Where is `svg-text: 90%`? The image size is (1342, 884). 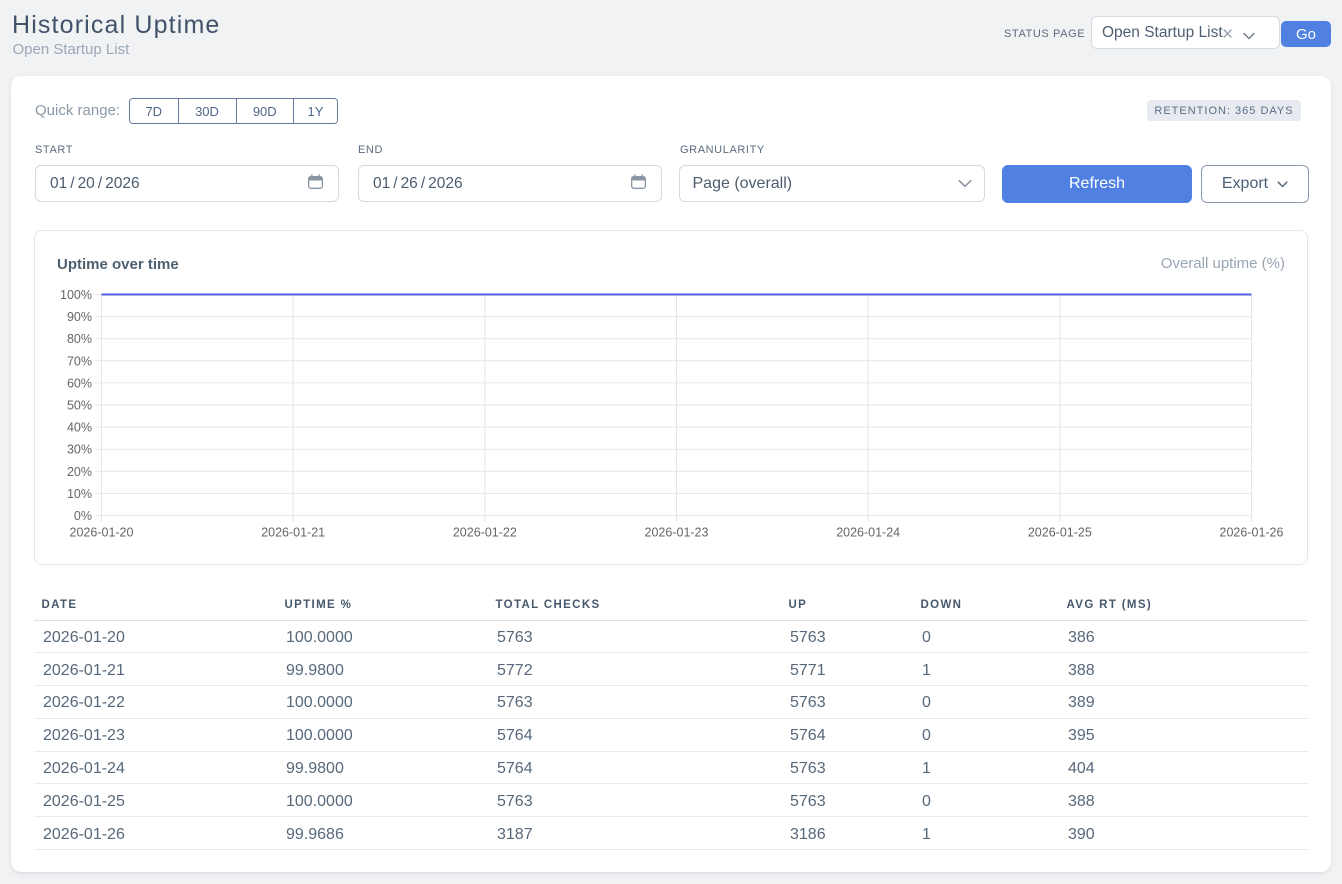 svg-text: 90% is located at coordinates (79, 317).